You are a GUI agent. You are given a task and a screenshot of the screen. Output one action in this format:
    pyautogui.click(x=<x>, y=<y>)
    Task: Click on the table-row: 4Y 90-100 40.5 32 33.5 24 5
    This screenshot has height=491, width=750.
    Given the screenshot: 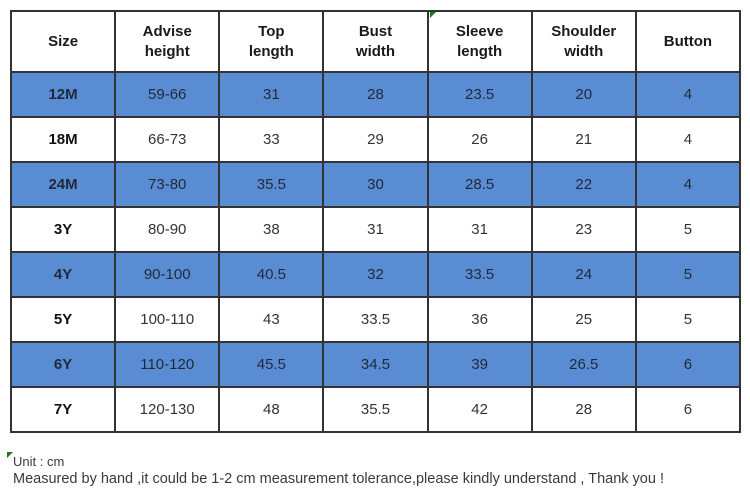 What is the action you would take?
    pyautogui.click(x=375, y=274)
    